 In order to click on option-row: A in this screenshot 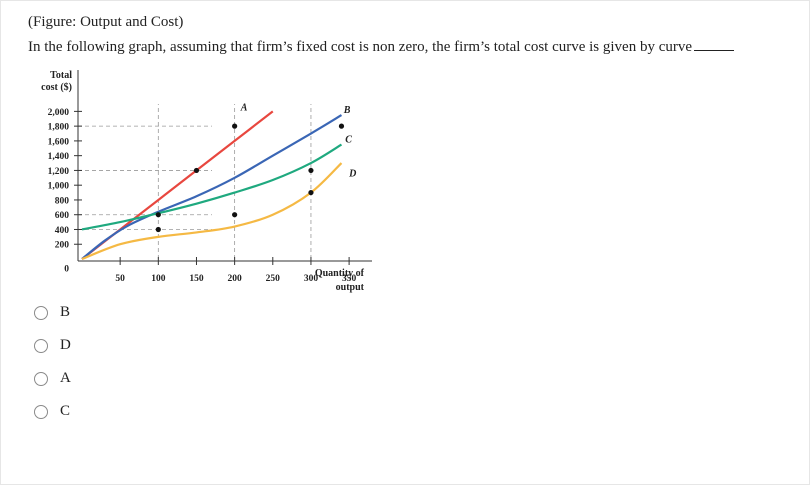, I will do `click(52, 378)`.